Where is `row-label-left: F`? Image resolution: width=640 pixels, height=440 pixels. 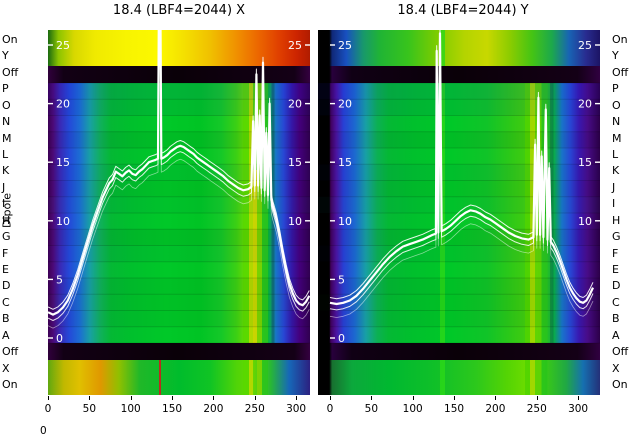
row-label-left: F is located at coordinates (5, 253).